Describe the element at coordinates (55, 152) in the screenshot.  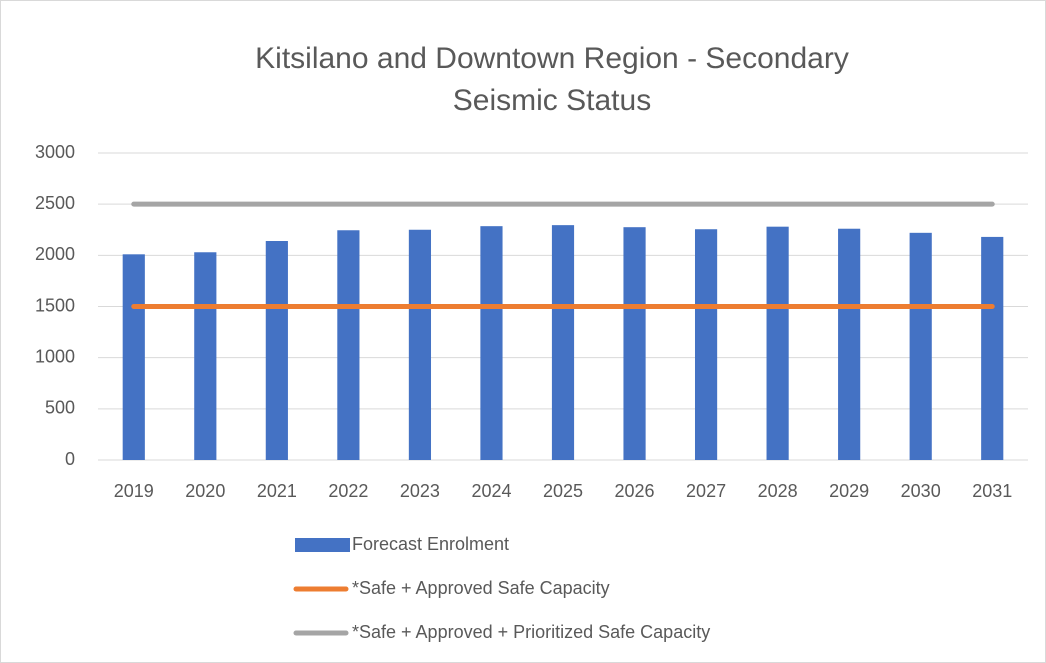
I see `y-tick-label: 3000` at that location.